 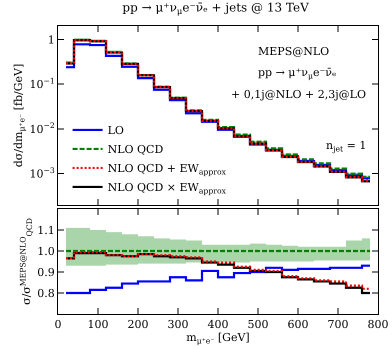 What do you see at coordinates (42, 173) in the screenshot?
I see `y-tick-label: 10$^{−3}$` at bounding box center [42, 173].